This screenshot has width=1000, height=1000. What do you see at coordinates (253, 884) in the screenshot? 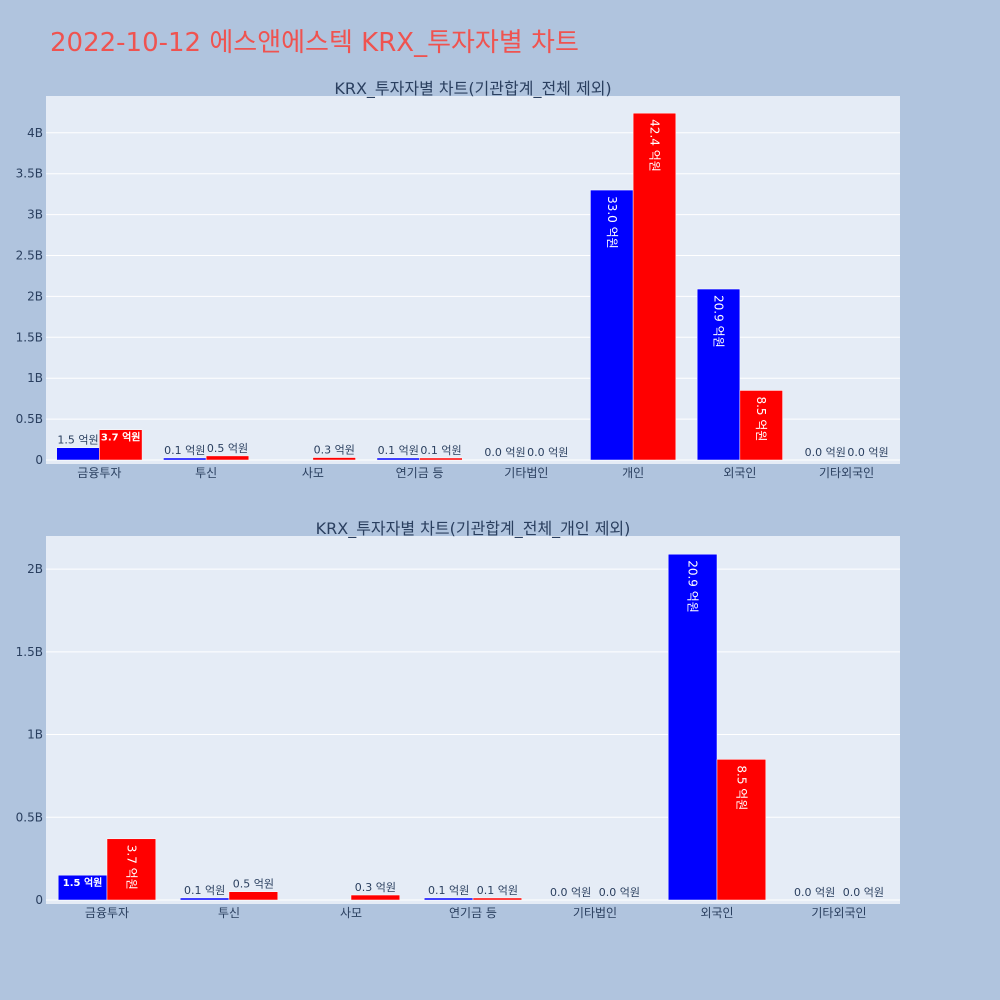
I see `chart-bottom-data-label: 0.5 억원` at bounding box center [253, 884].